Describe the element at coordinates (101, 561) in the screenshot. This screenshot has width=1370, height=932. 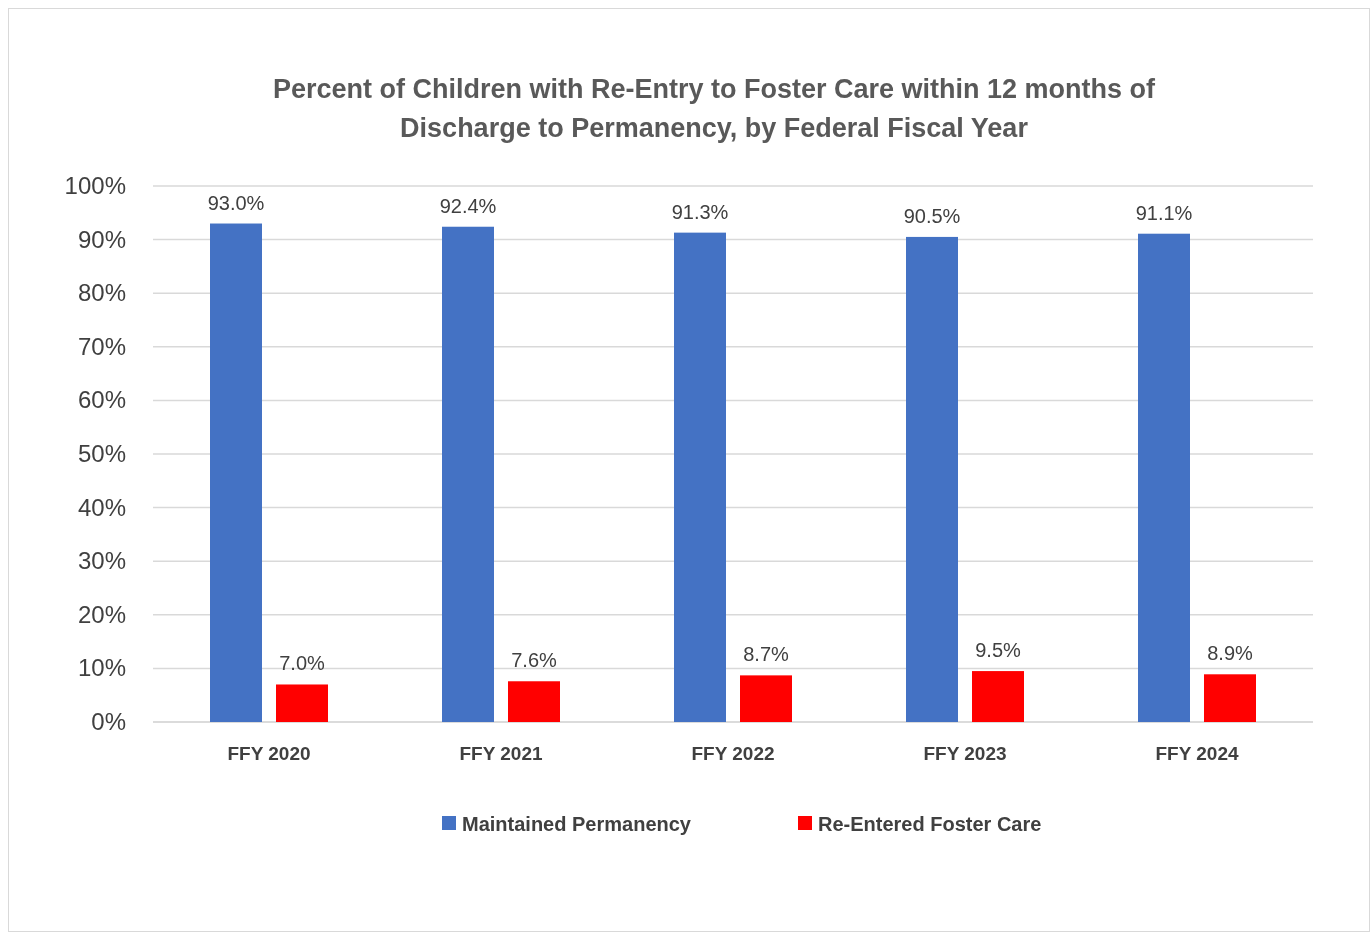
I see `y-tick-label: 30%` at that location.